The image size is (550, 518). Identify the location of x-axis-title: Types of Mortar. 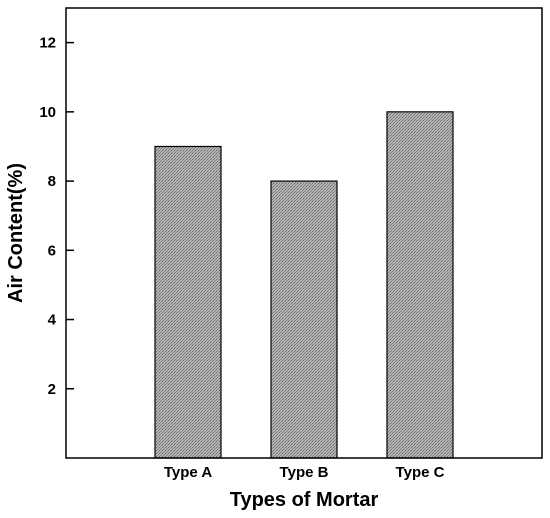
(304, 500).